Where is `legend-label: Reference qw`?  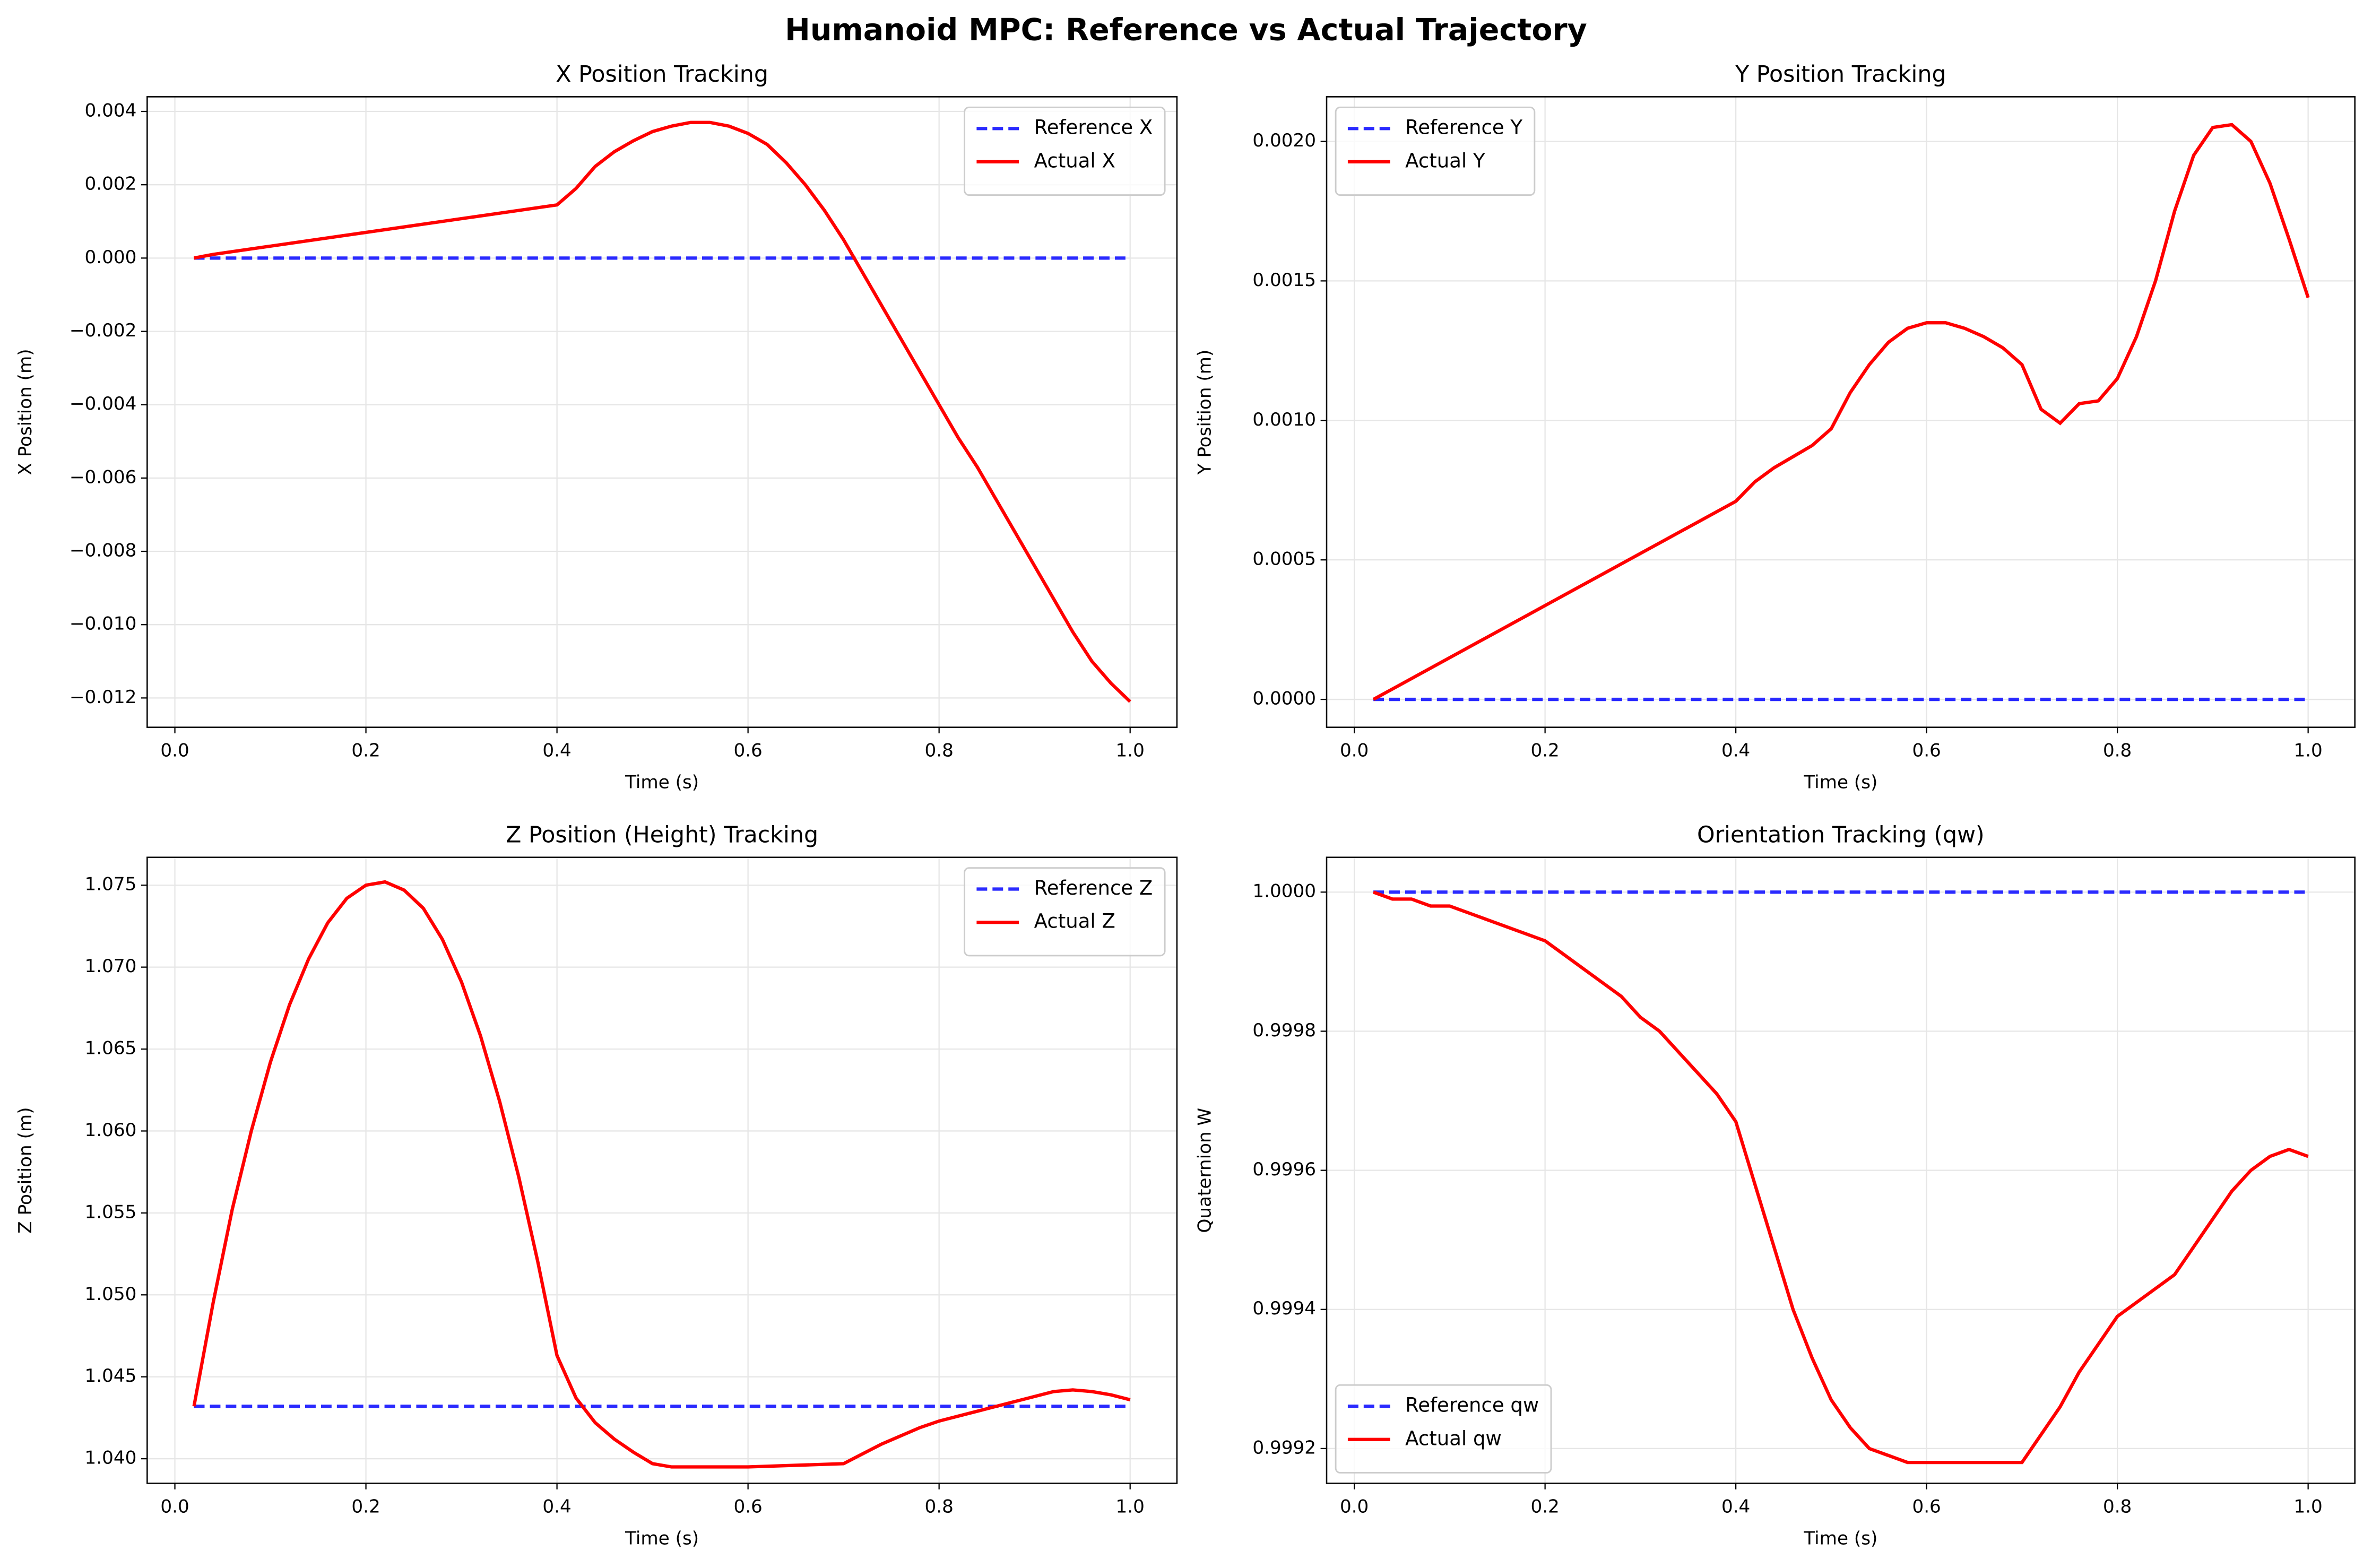 legend-label: Reference qw is located at coordinates (1472, 1405).